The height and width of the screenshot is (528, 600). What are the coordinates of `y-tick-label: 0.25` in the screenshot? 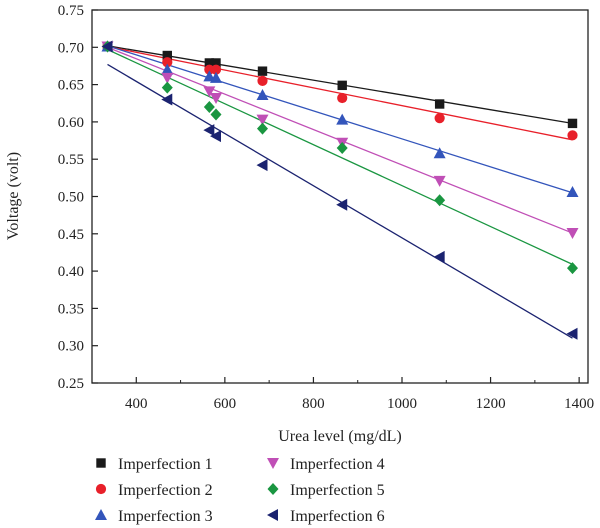 It's located at (71, 384).